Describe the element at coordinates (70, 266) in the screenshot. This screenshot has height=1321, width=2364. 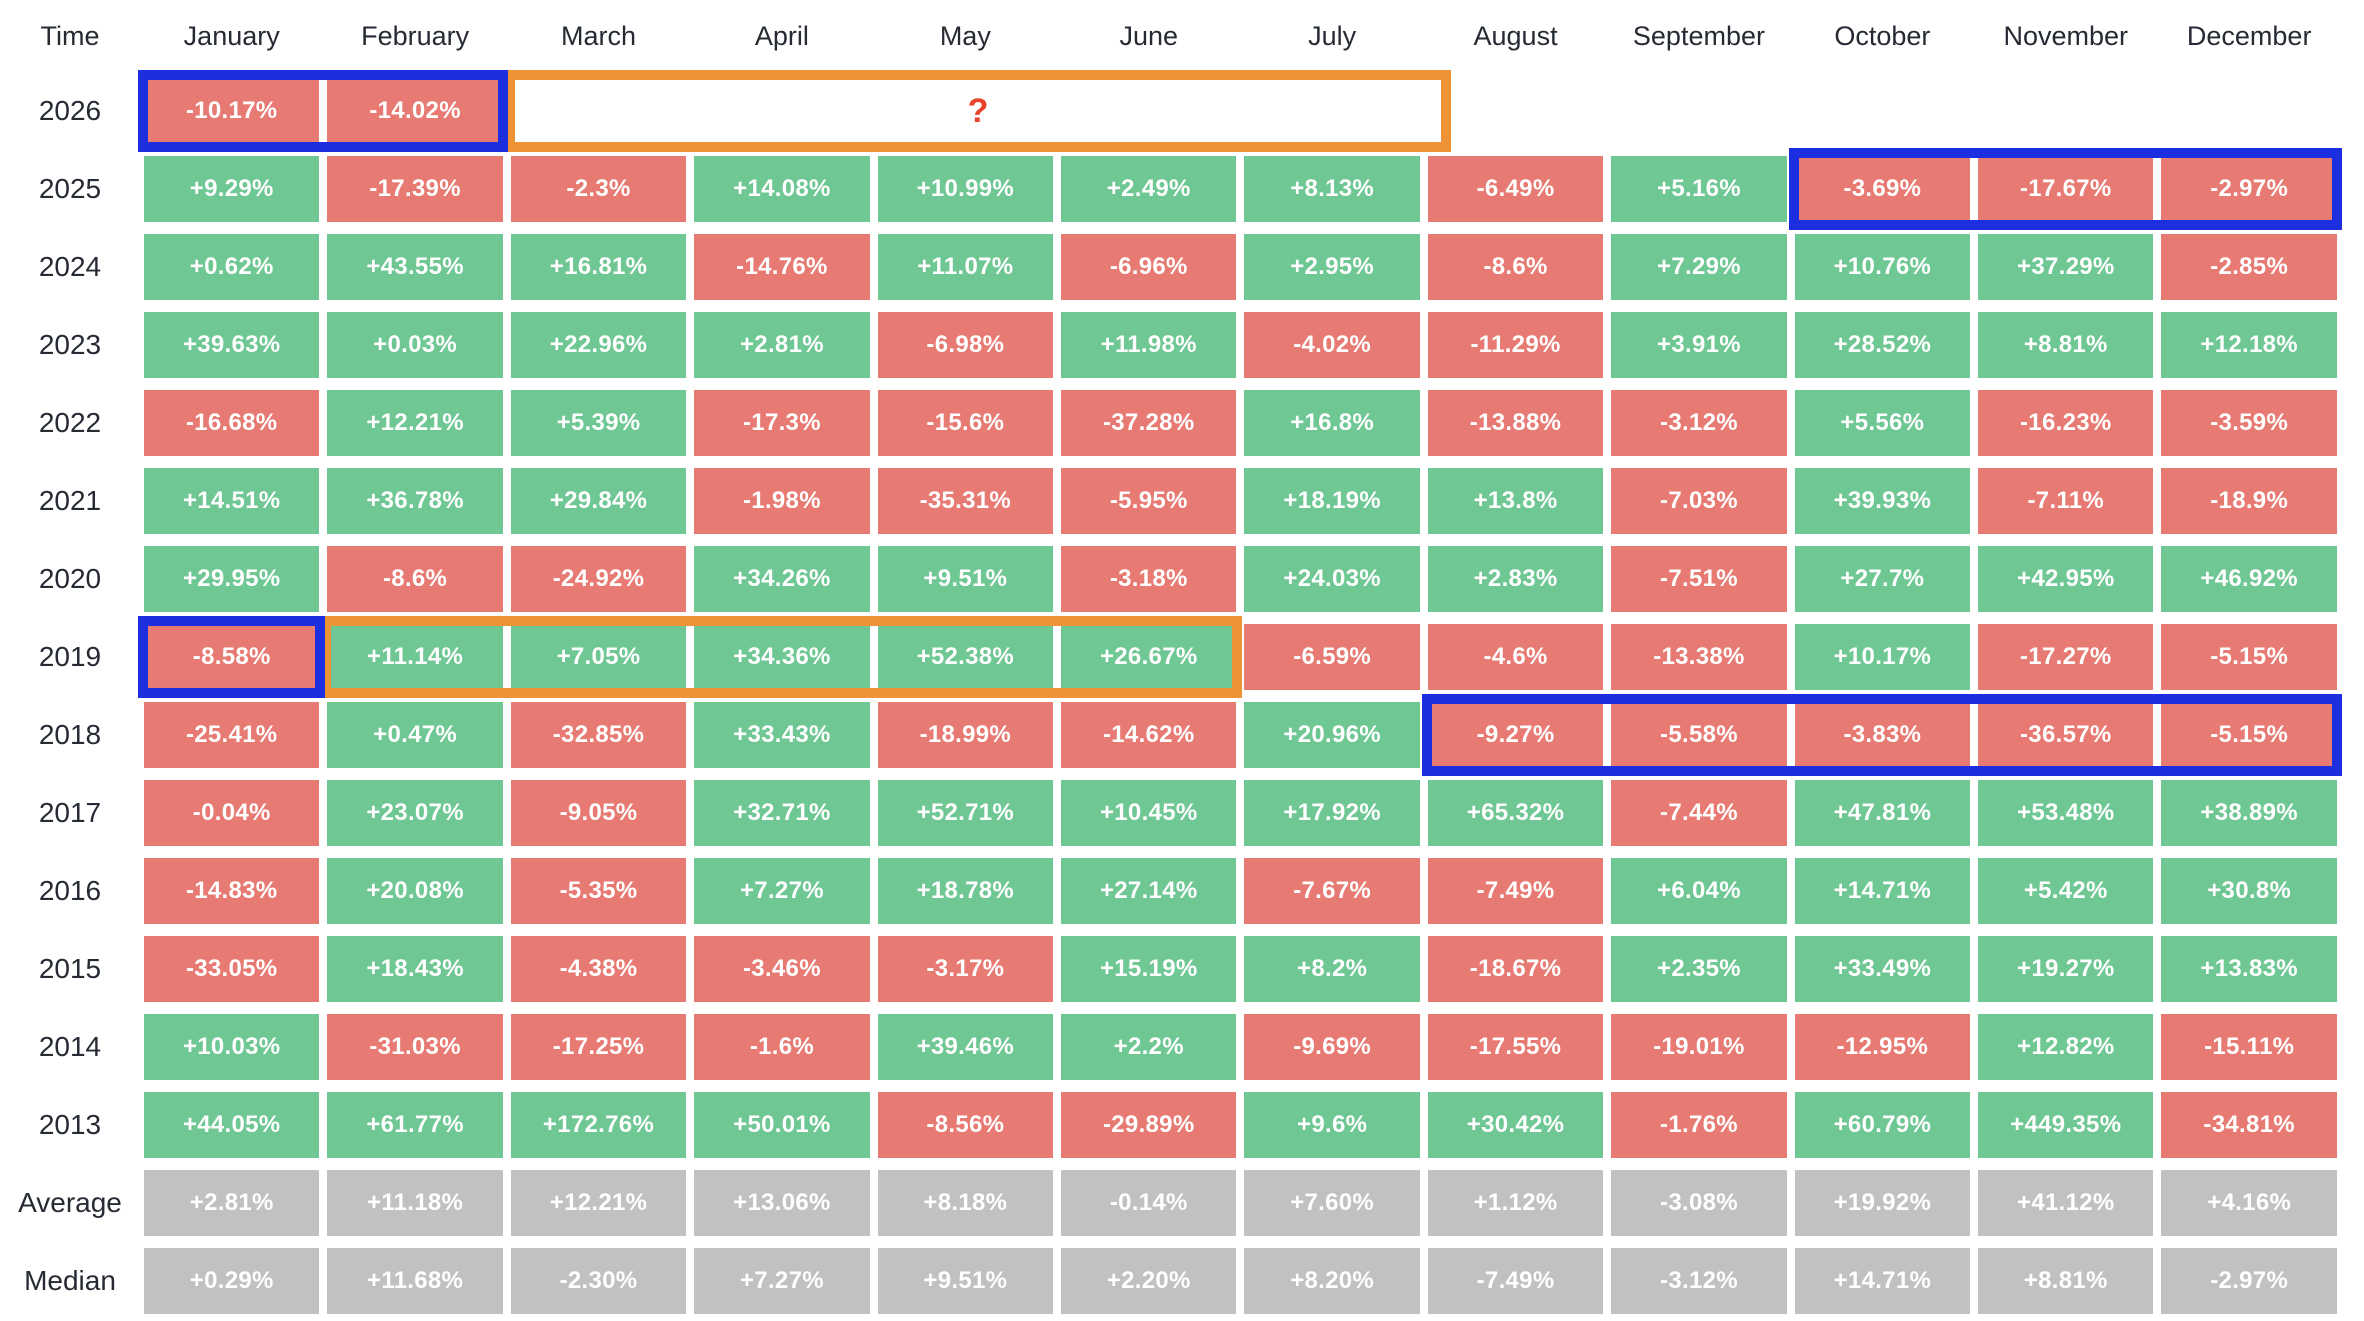
I see `row-label-2024: 2024` at that location.